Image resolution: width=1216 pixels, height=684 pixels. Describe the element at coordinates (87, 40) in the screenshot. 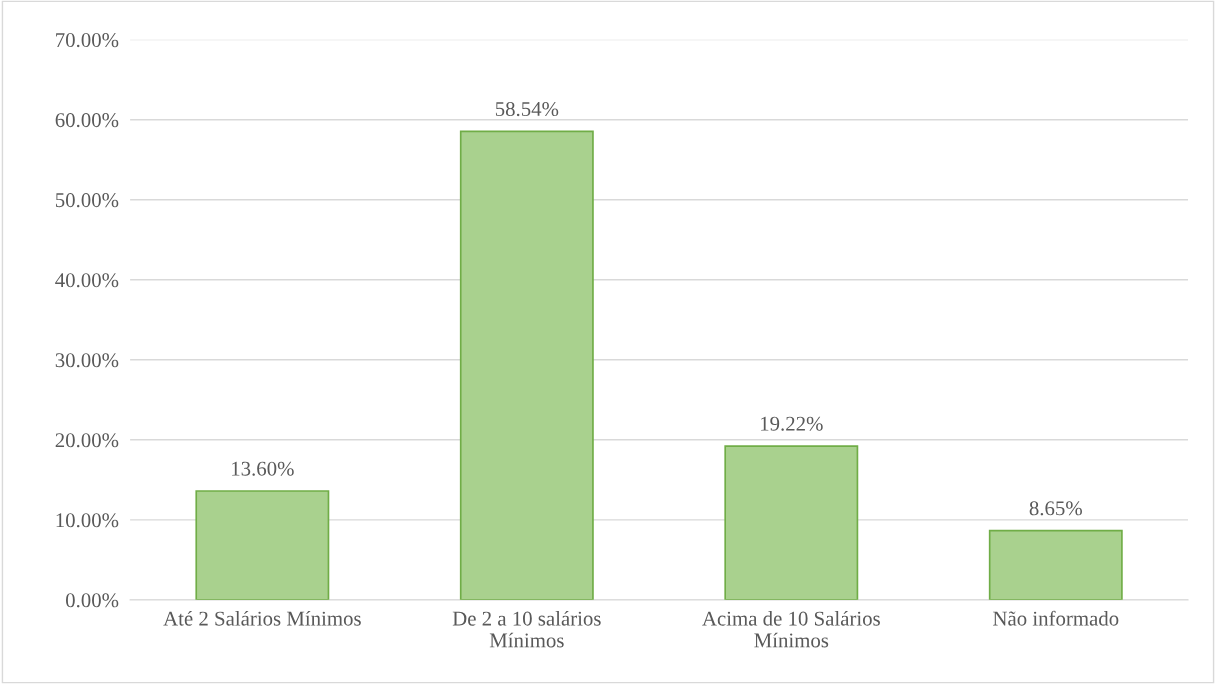

I see `y-tick-label: 70.00%` at that location.